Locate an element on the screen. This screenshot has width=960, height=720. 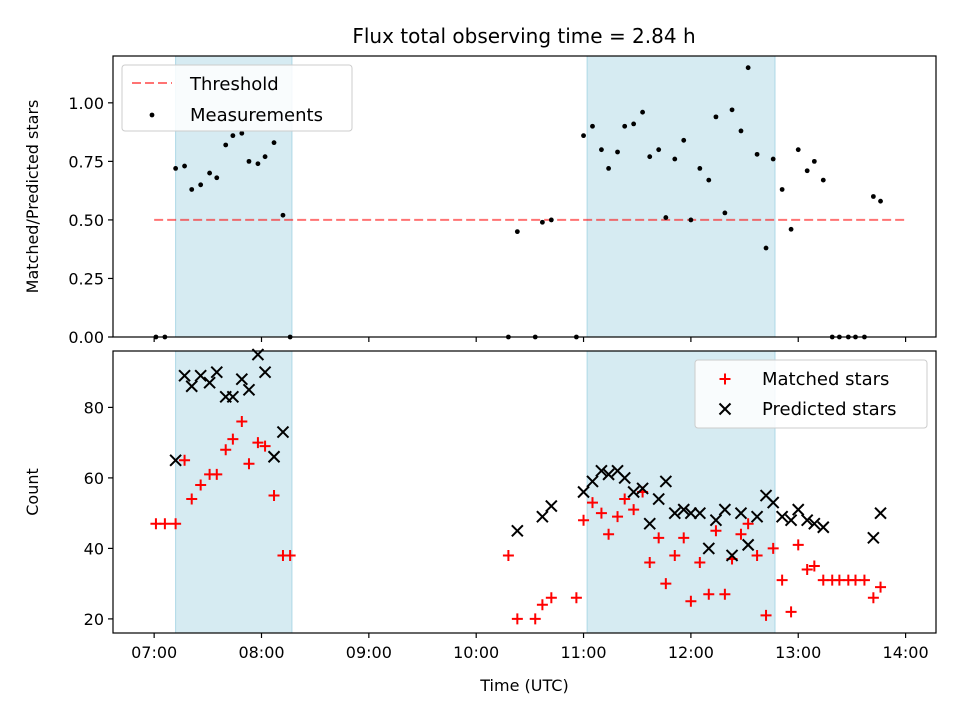
legend-predicted-swatch is located at coordinates (725, 409).